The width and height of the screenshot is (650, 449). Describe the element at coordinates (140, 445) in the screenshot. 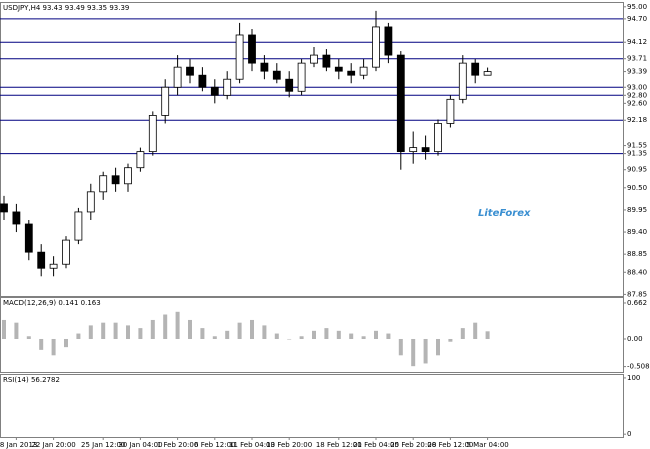

I see `x-tick-label: 30 Jan 04:00` at that location.